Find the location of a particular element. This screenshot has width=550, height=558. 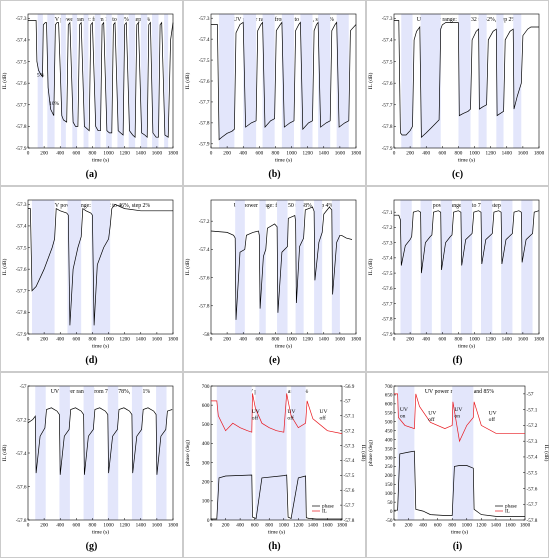

panel-letter: (h) is located at coordinates (274, 546).